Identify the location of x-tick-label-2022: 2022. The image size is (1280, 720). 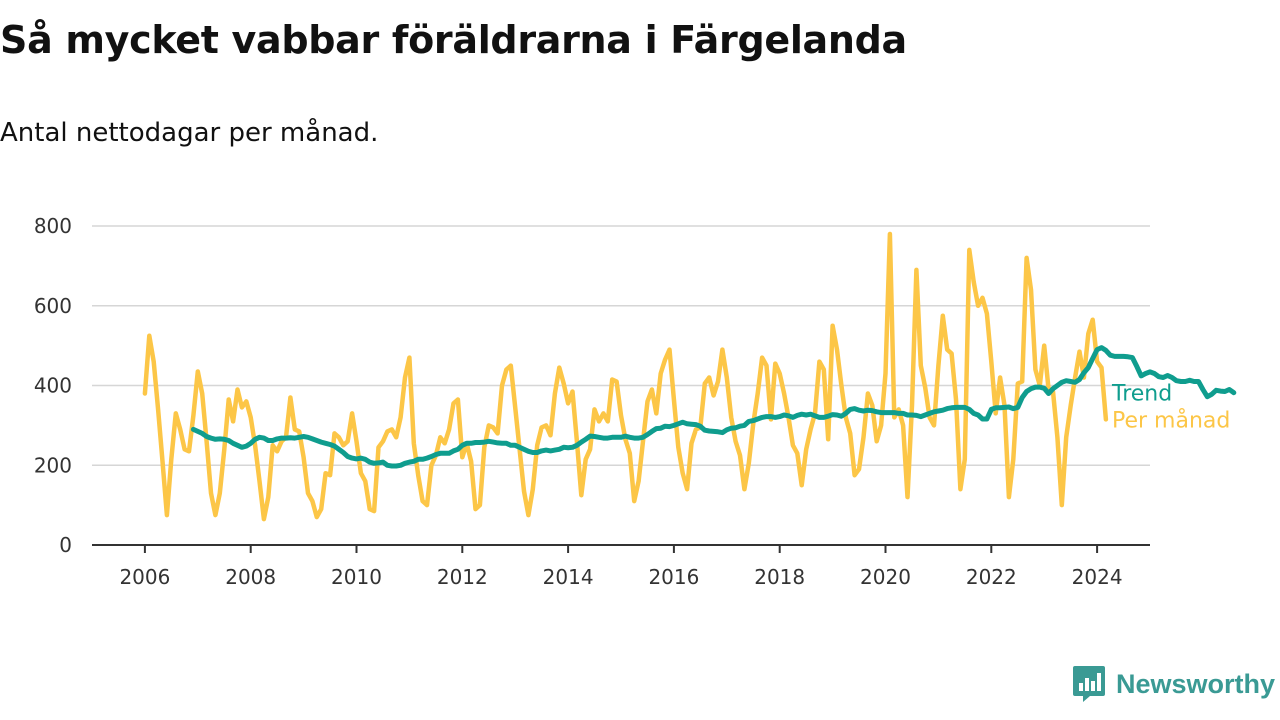
(991, 577).